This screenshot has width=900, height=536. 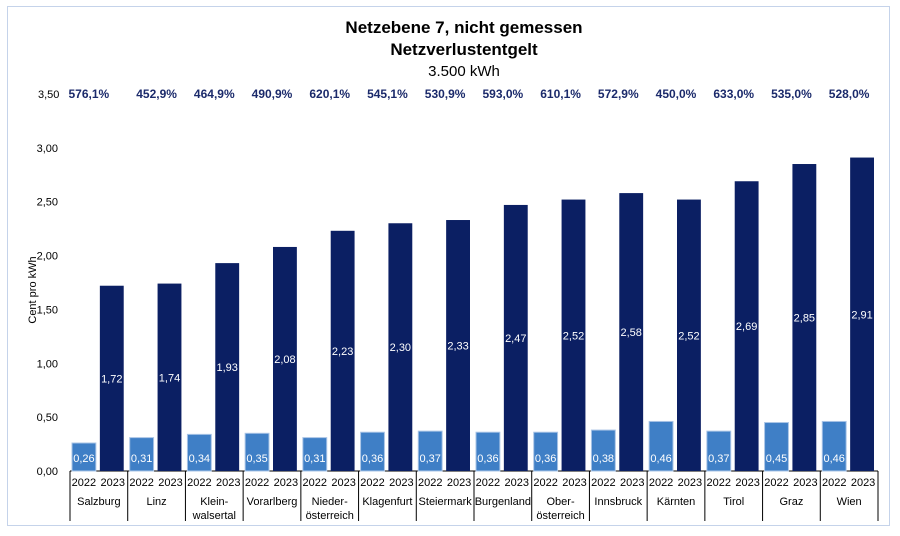 What do you see at coordinates (387, 502) in the screenshot?
I see `x-category-label: Klagenfurt` at bounding box center [387, 502].